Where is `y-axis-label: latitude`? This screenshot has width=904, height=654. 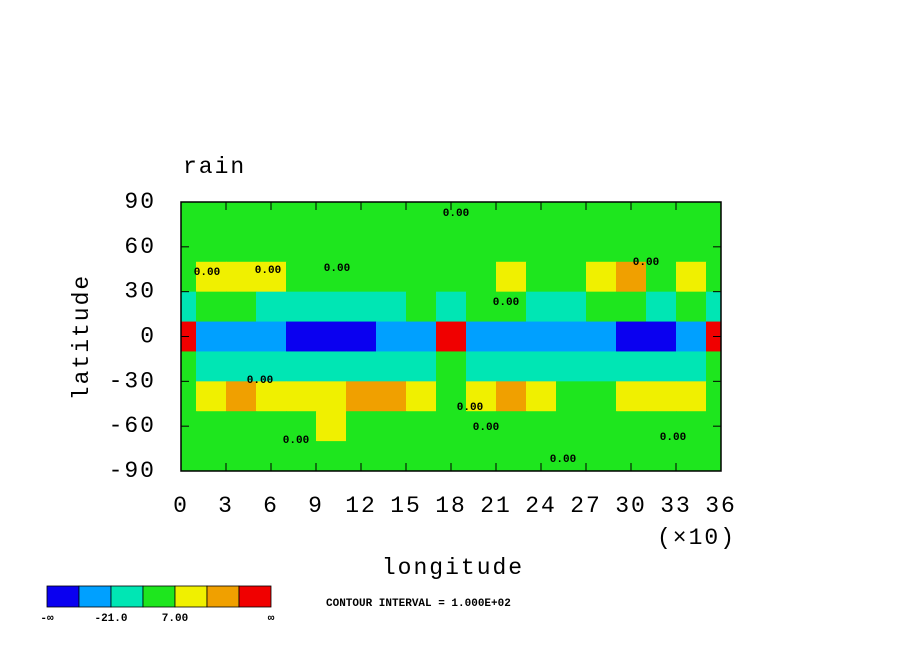 y-axis-label: latitude is located at coordinates (82, 337).